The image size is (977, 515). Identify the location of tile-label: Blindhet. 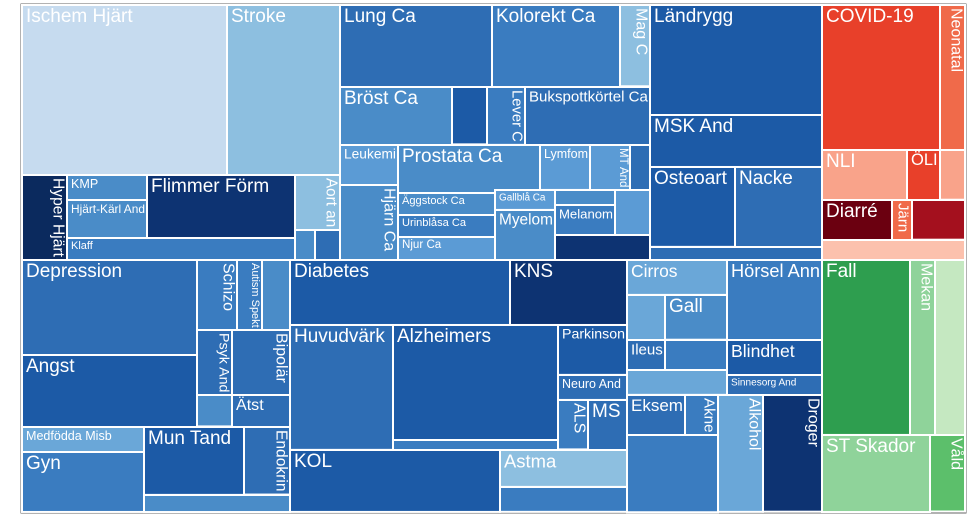
(763, 351).